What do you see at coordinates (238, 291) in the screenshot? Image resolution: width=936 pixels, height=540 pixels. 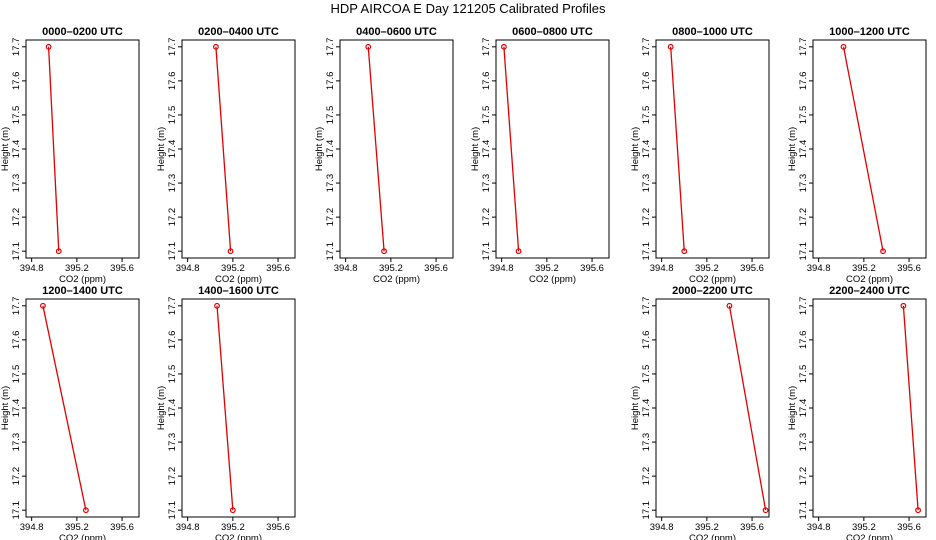 I see `panel-title: 1400–1600 UTC` at bounding box center [238, 291].